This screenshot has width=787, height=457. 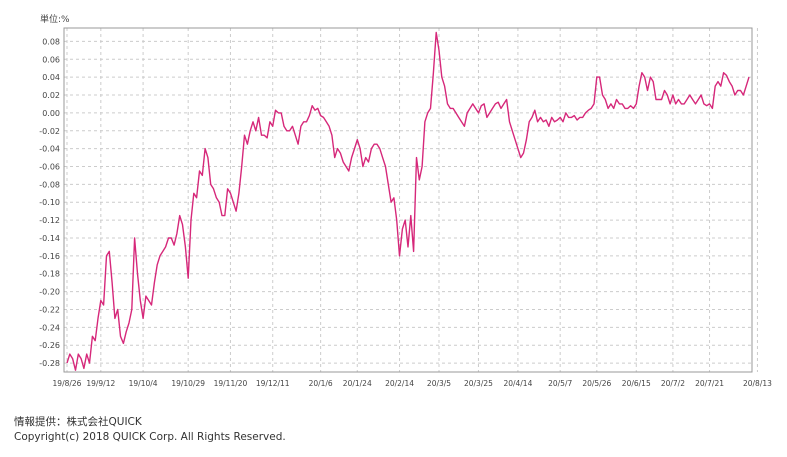 What do you see at coordinates (757, 383) in the screenshot?
I see `x-tick-label: 20/8/13` at bounding box center [757, 383].